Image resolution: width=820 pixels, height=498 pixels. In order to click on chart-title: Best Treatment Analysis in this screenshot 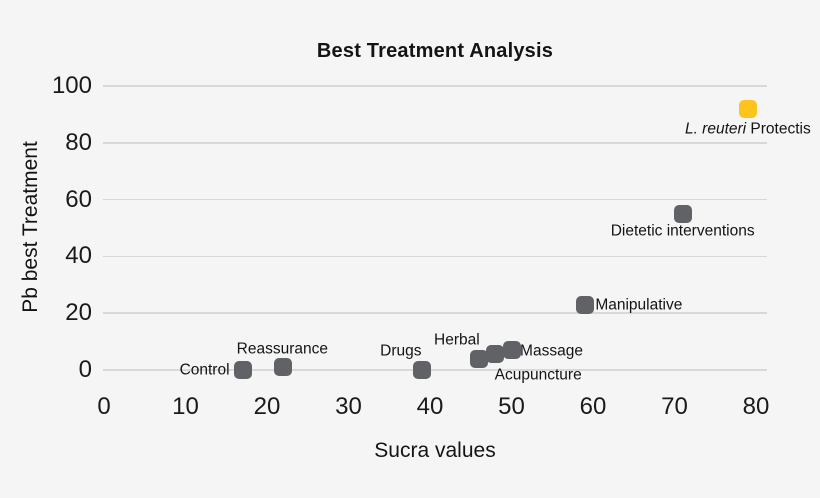, I will do `click(435, 51)`.